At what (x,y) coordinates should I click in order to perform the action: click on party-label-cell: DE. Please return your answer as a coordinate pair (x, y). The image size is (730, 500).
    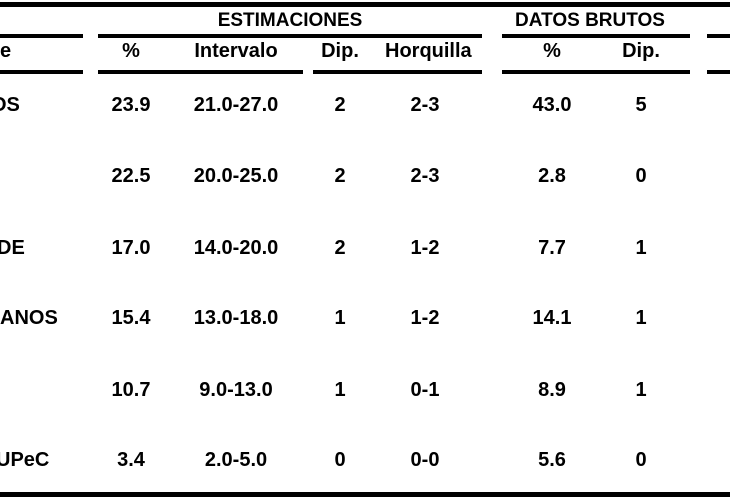
    Looking at the image, I should click on (12, 248).